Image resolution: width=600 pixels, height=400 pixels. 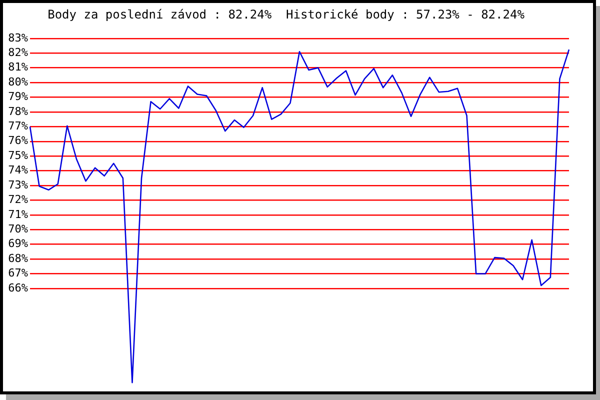 What do you see at coordinates (18, 185) in the screenshot?
I see `y-tick-label: 73%` at bounding box center [18, 185].